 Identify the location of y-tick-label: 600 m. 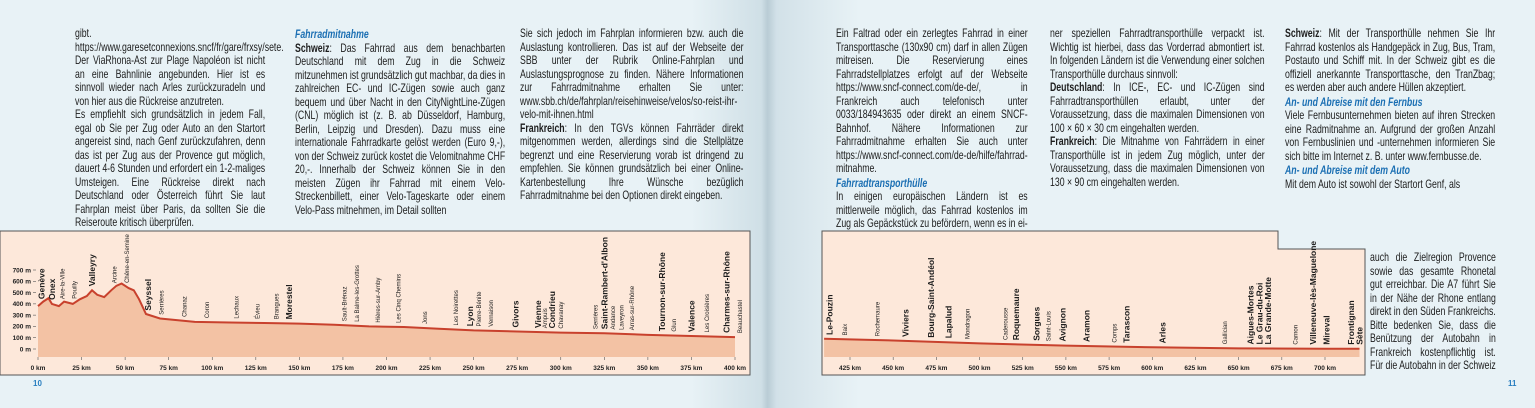
(22, 282).